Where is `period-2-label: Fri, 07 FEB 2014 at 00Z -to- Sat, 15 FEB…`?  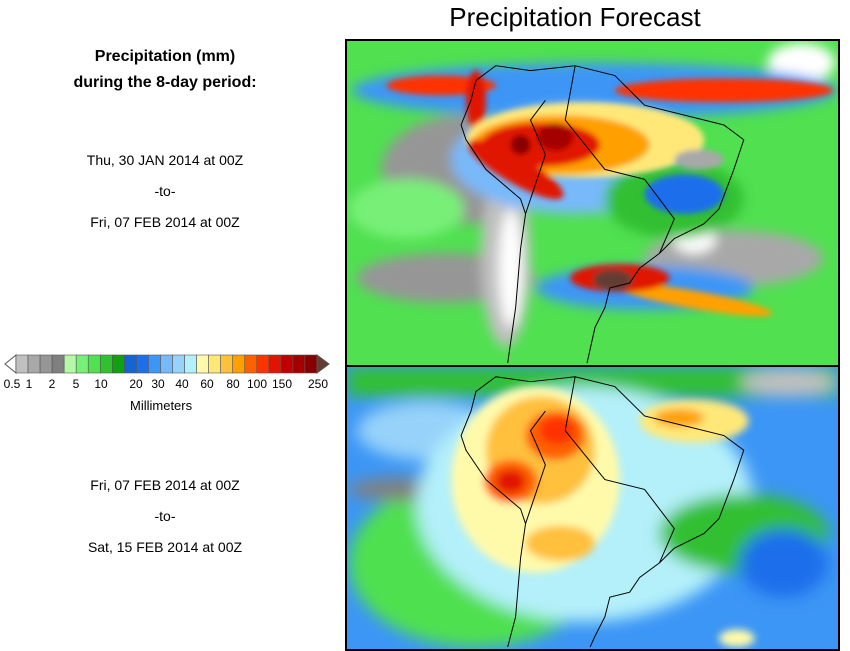
period-2-label: Fri, 07 FEB 2014 at 00Z -to- Sat, 15 FEB… is located at coordinates (165, 516).